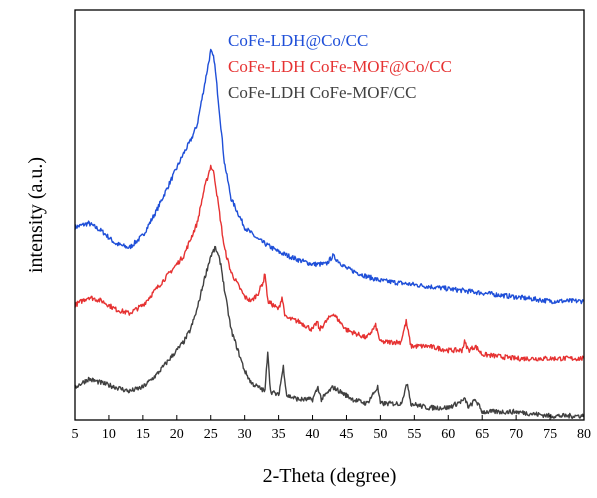 This screenshot has height=498, width=597. I want to click on legend-entry-1: CoFe-LDH@Co/CC, so click(298, 40).